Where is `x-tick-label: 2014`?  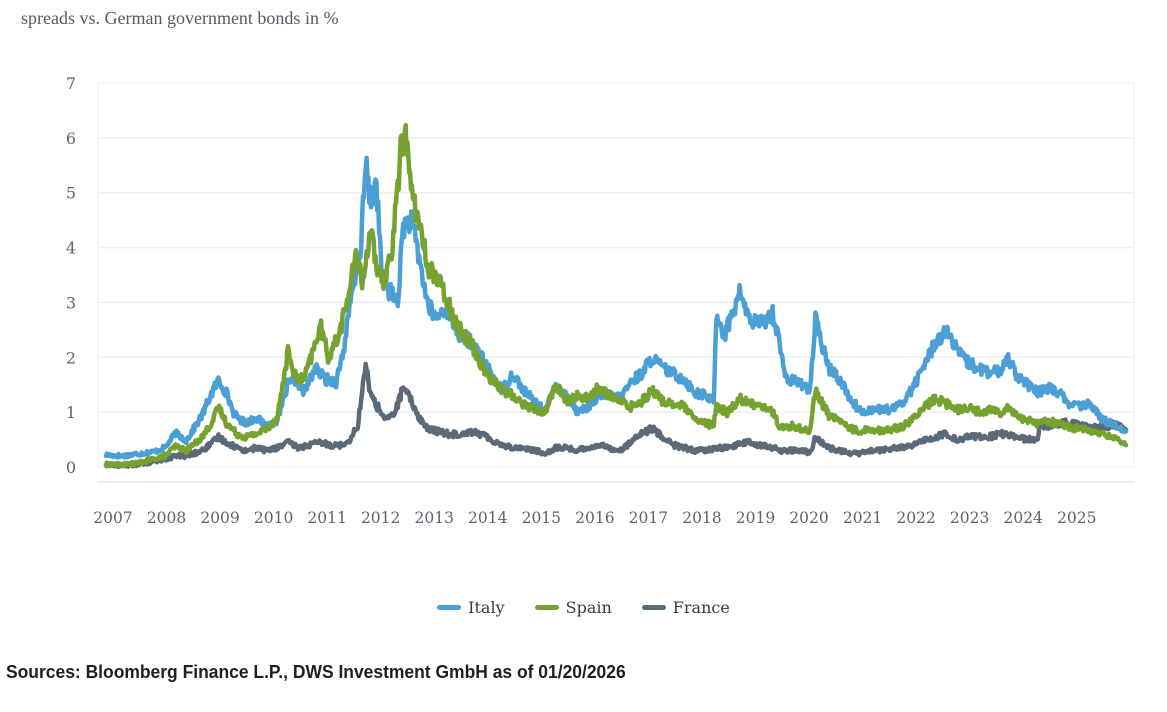 x-tick-label: 2014 is located at coordinates (488, 518).